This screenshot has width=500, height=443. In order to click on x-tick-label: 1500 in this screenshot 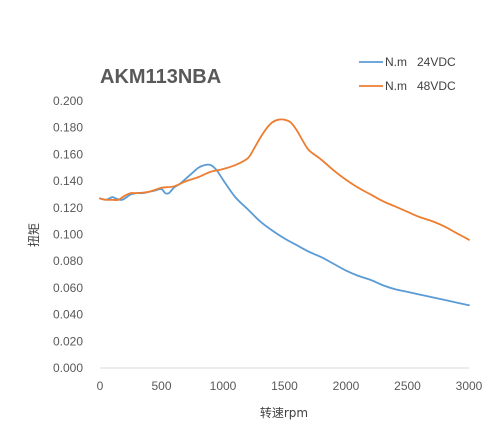, I will do `click(284, 386)`.